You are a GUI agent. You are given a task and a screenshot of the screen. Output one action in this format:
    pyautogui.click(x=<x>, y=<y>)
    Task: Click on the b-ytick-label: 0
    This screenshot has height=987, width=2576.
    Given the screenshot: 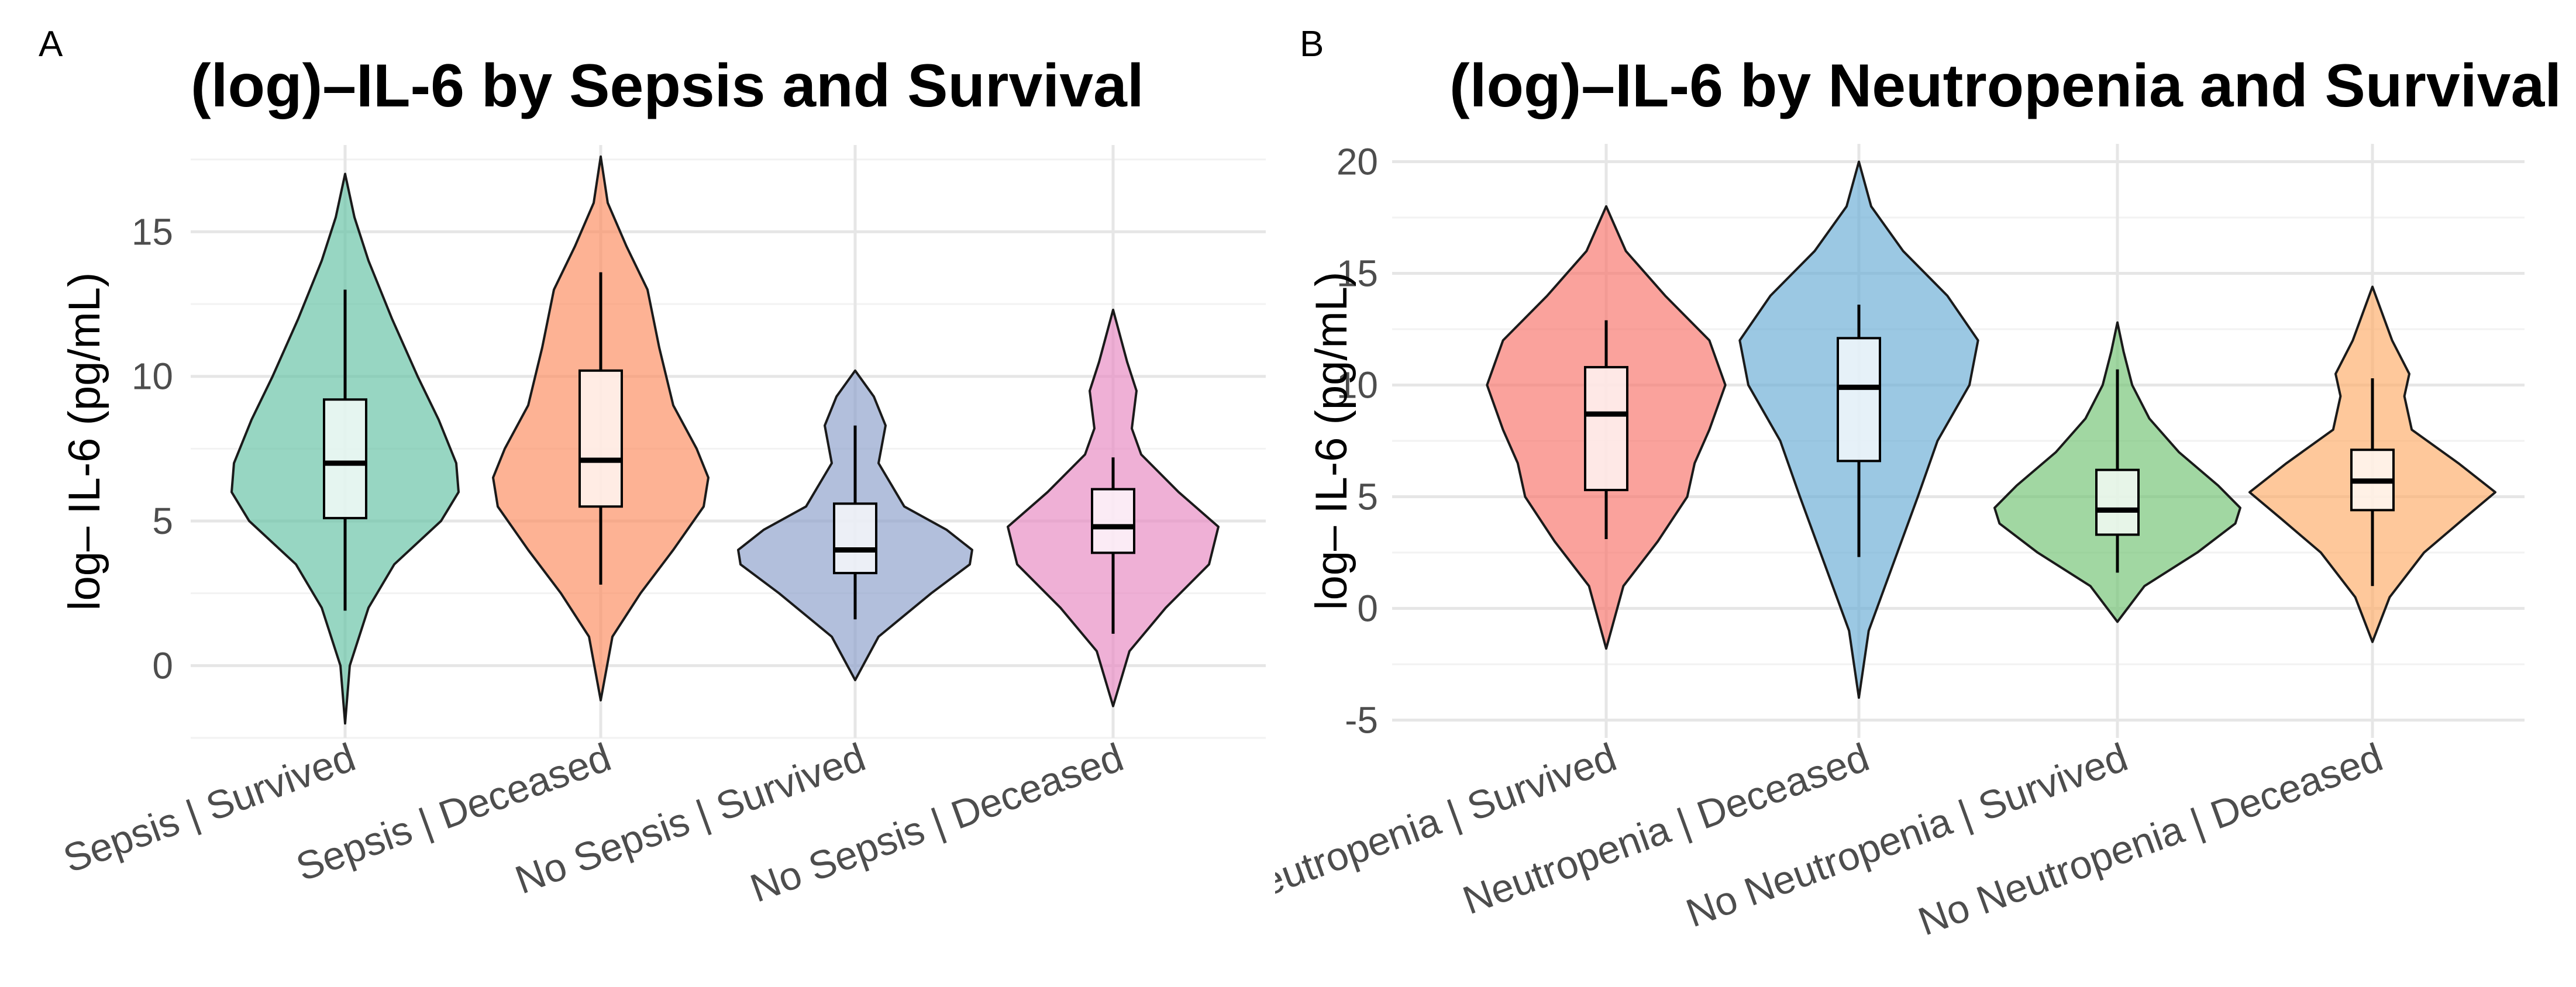 What is the action you would take?
    pyautogui.click(x=1367, y=608)
    